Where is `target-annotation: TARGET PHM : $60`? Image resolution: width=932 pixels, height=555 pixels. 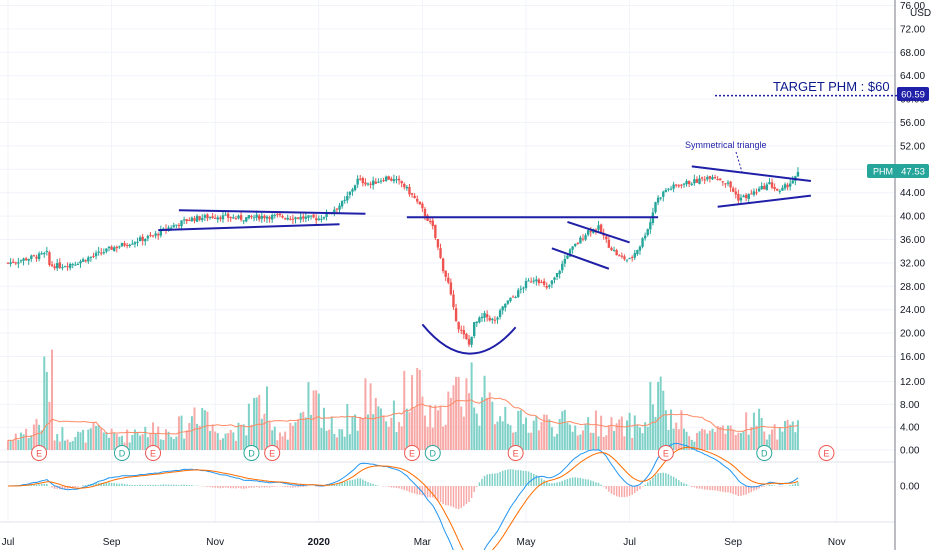 target-annotation: TARGET PHM : $60 is located at coordinates (831, 86).